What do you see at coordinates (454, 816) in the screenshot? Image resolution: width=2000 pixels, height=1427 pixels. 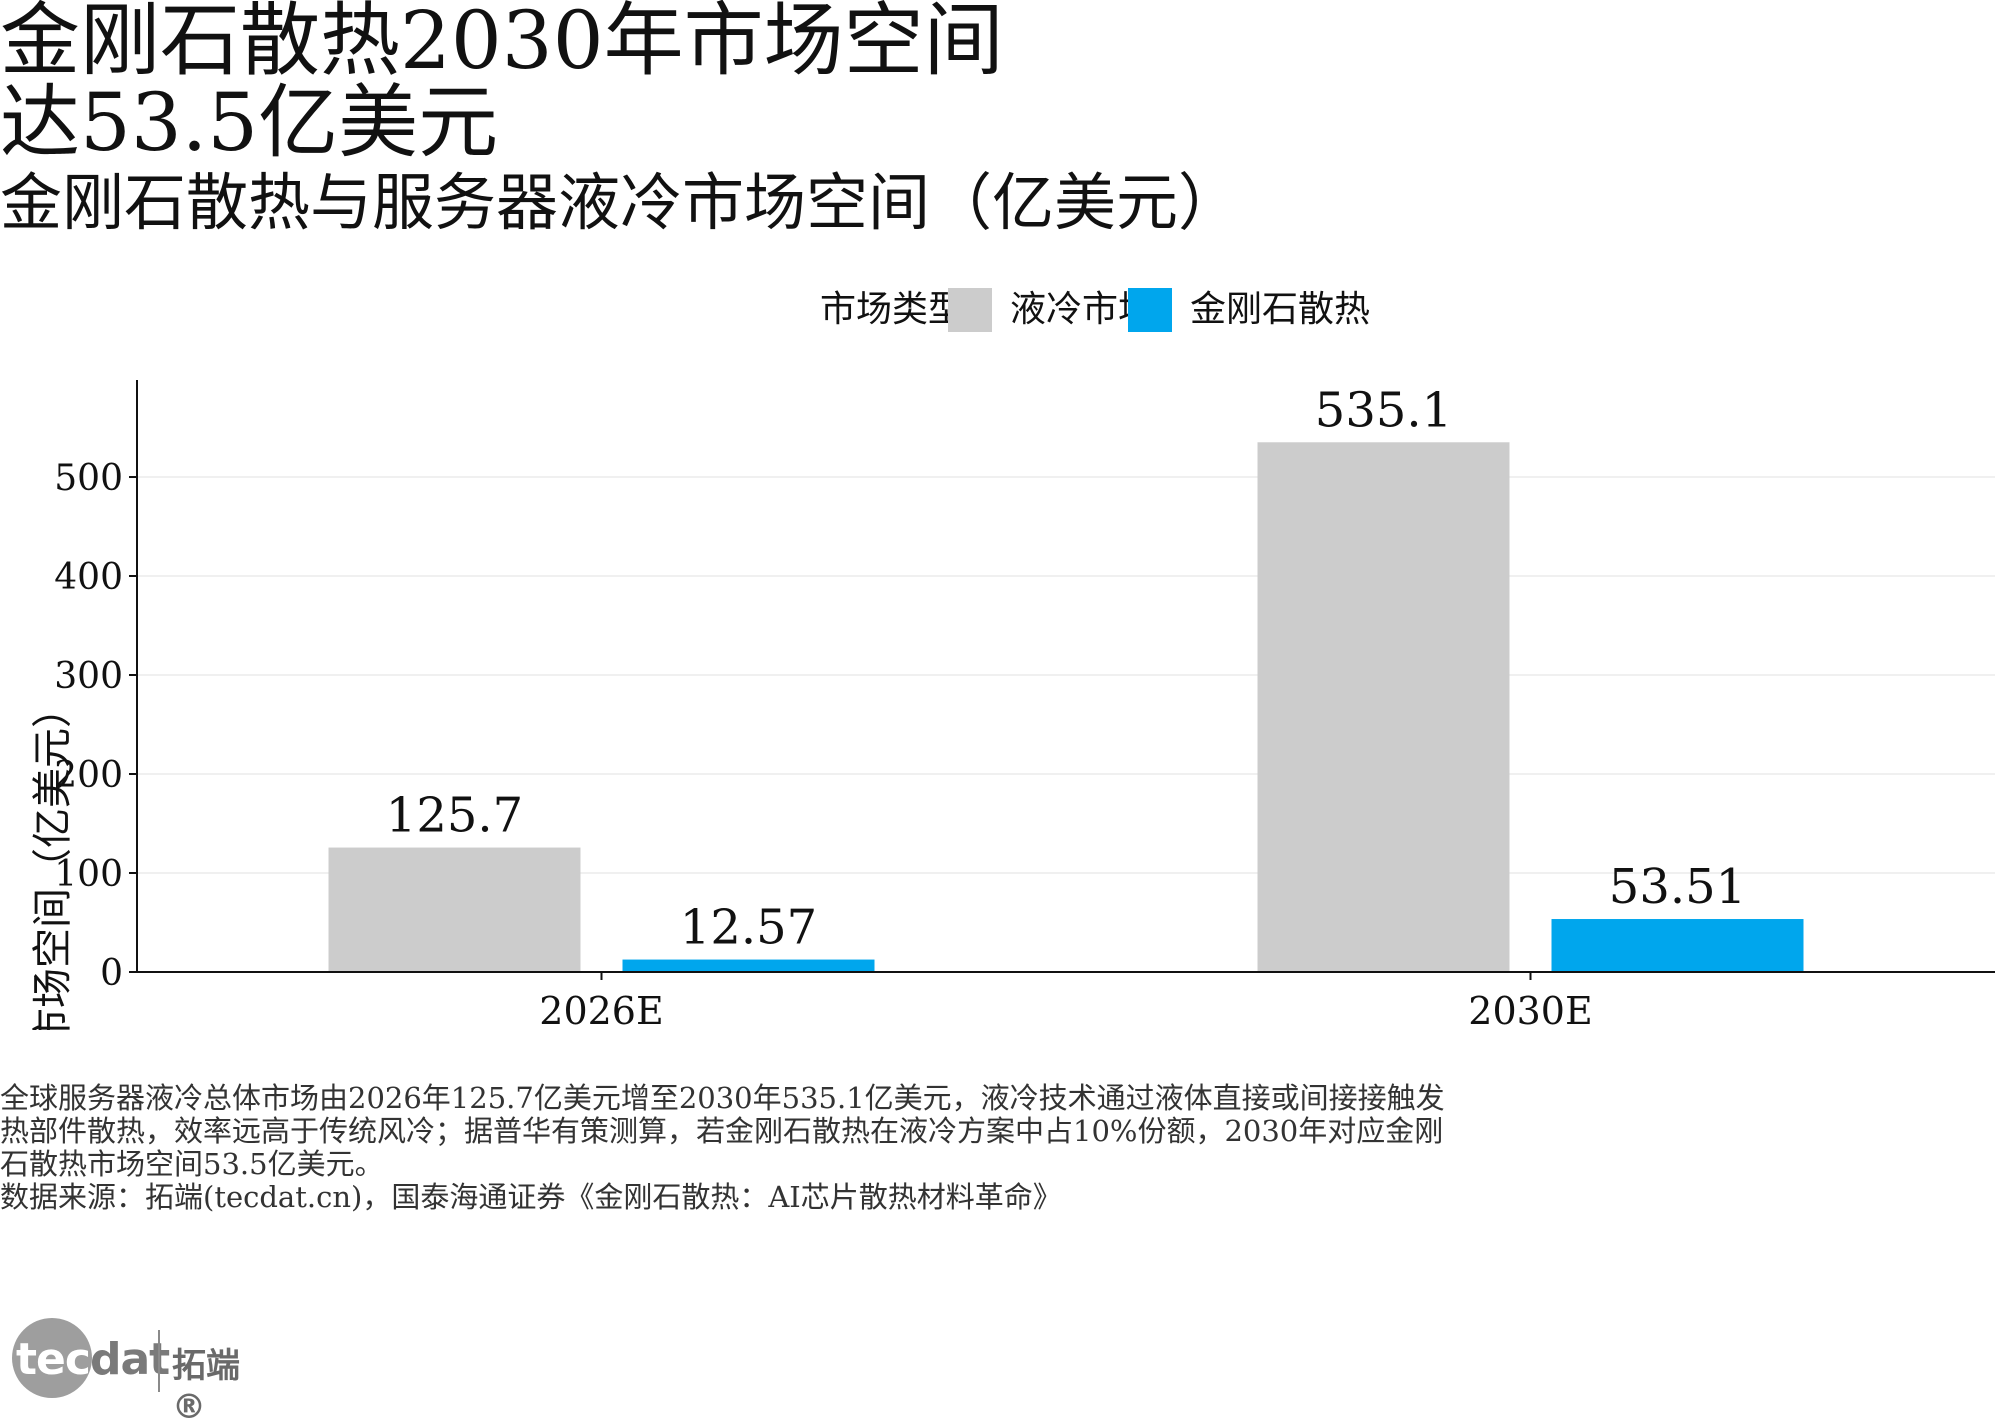 I see `data-label-2026E-0: 125.7` at bounding box center [454, 816].